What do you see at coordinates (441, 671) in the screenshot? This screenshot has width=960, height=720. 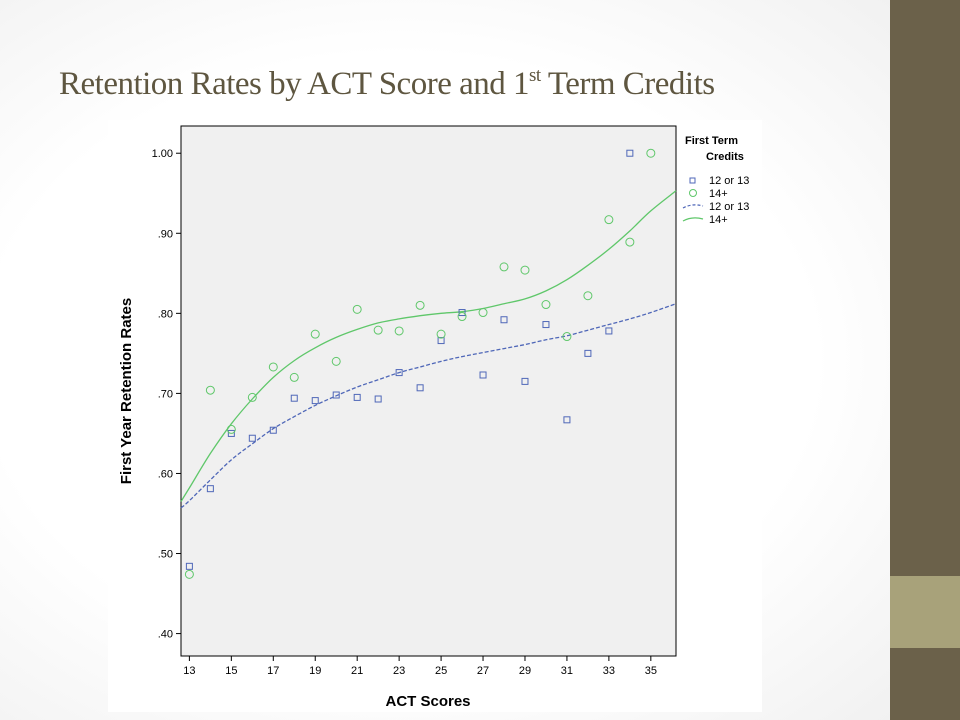 I see `x-tick-label: 25` at bounding box center [441, 671].